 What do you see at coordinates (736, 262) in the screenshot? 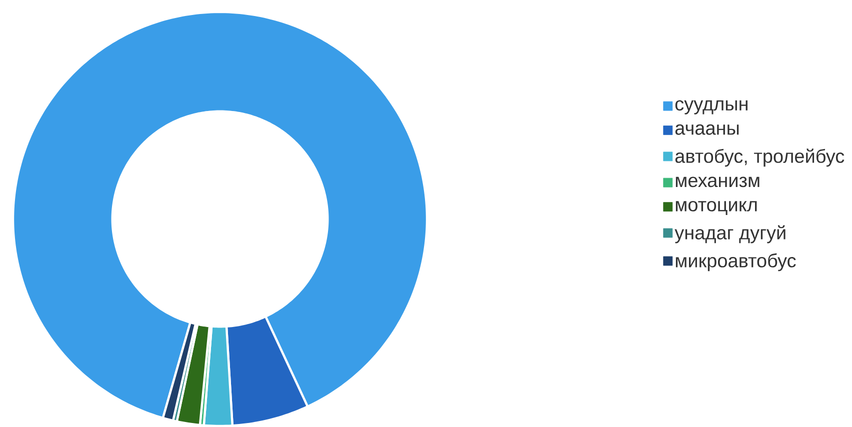
I see `legend-label: микроавтобус` at bounding box center [736, 262].